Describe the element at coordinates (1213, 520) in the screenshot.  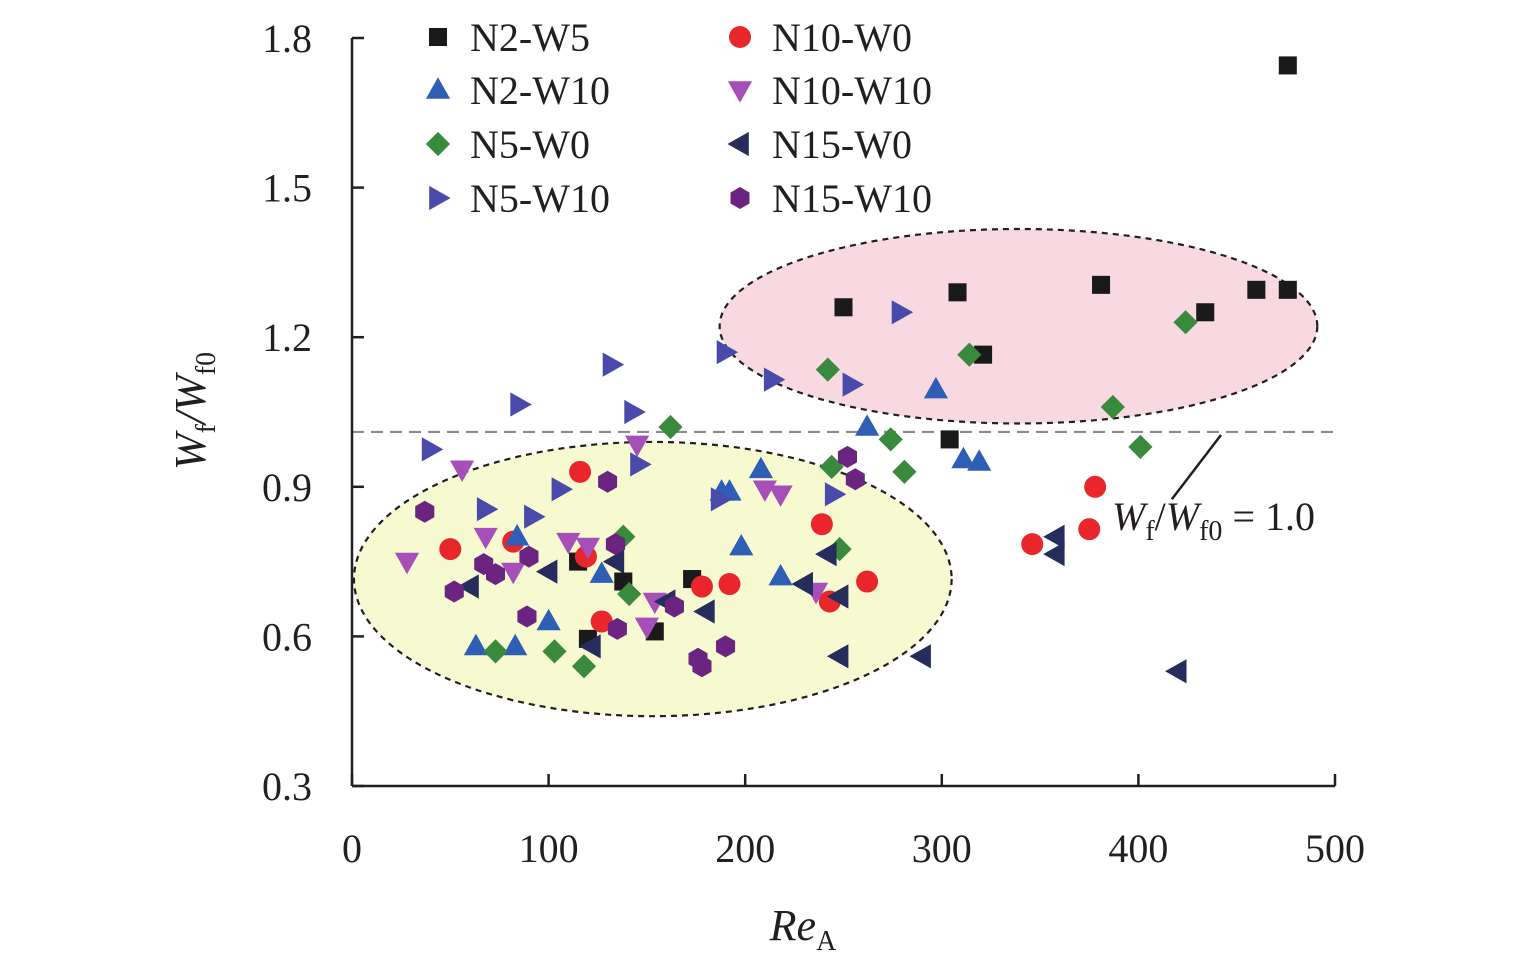
I see `reference-line-label: Wf/Wf0 = 1.0` at that location.